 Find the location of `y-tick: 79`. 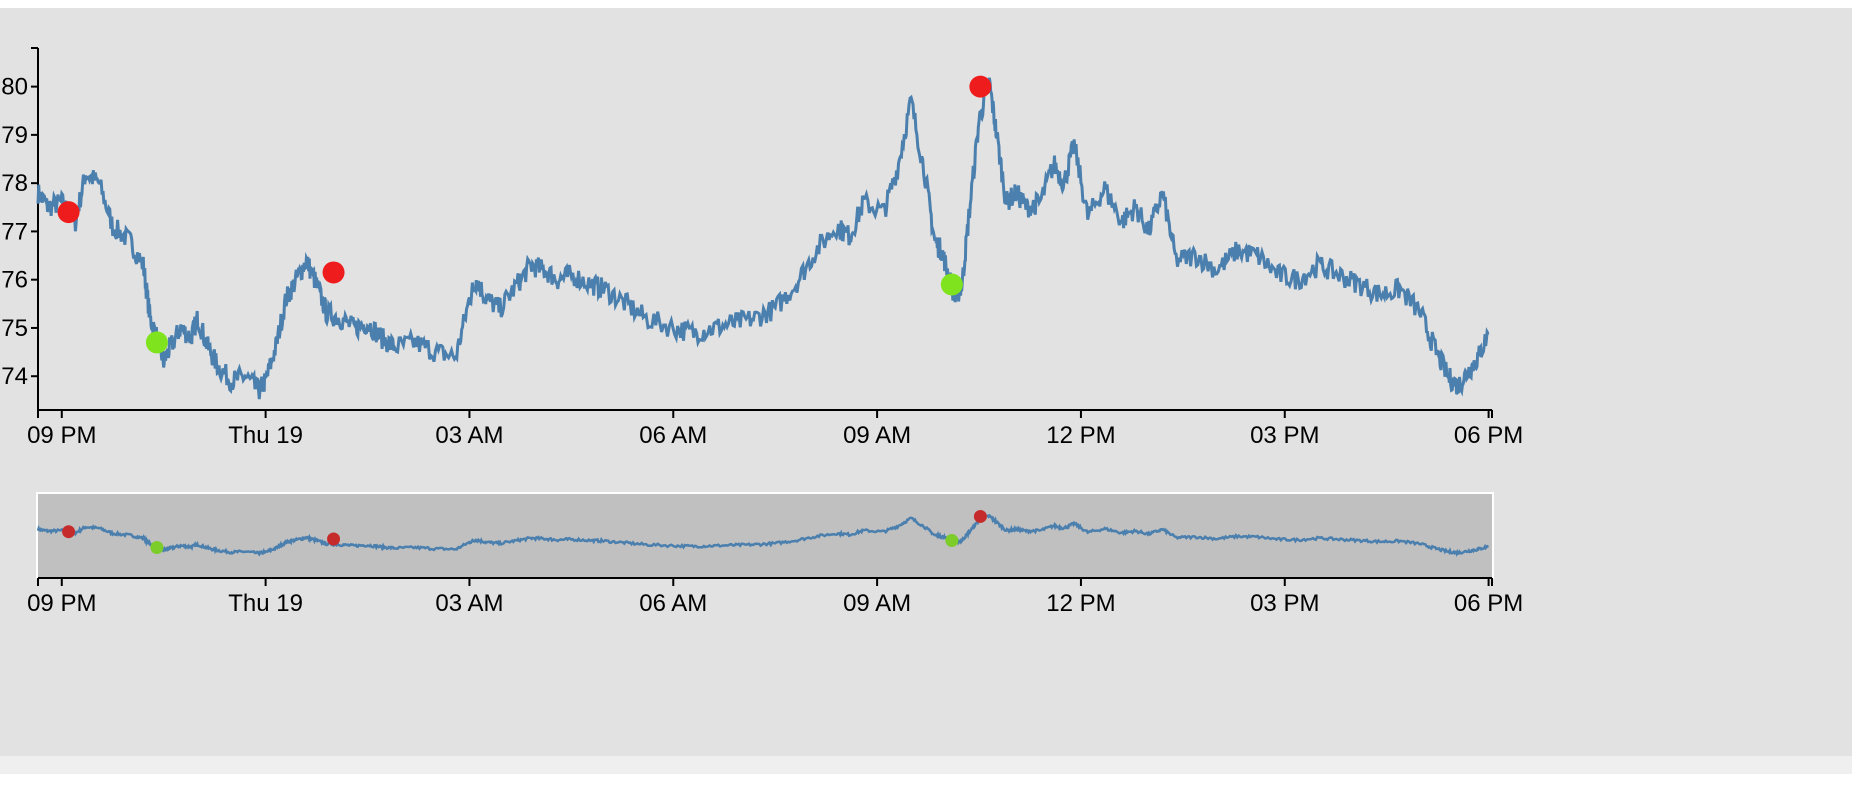

y-tick: 79 is located at coordinates (19, 135).